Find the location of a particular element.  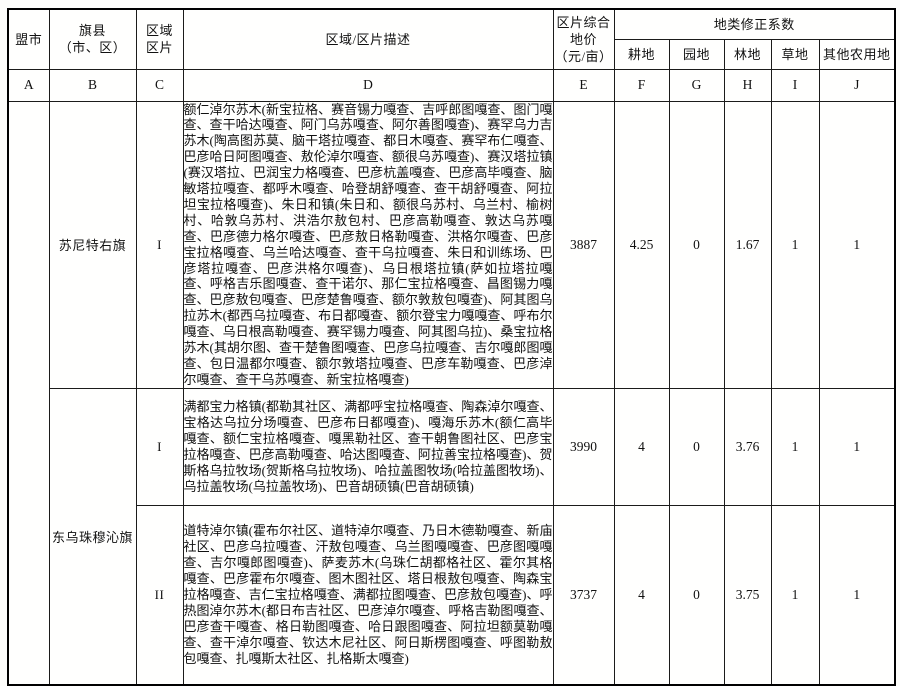

letter-d: D is located at coordinates (368, 85).